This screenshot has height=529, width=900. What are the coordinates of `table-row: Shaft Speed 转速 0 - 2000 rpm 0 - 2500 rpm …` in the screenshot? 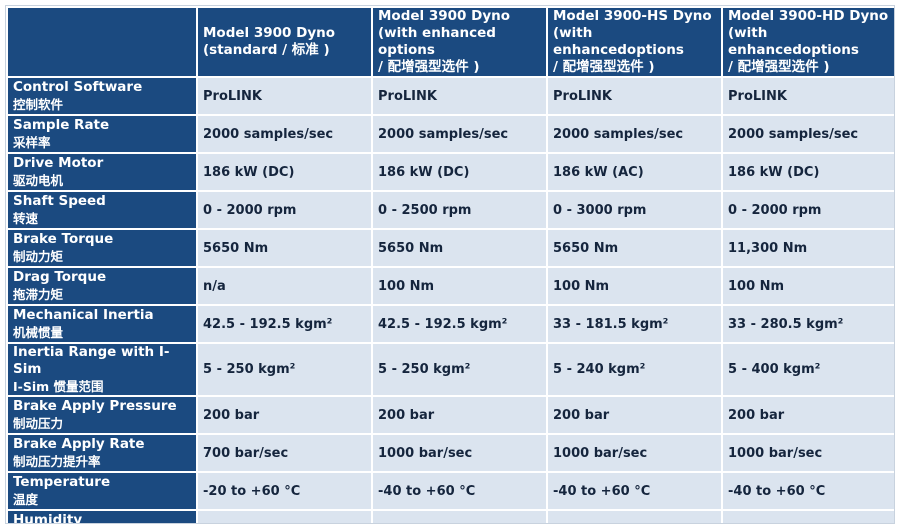 It's located at (450, 210).